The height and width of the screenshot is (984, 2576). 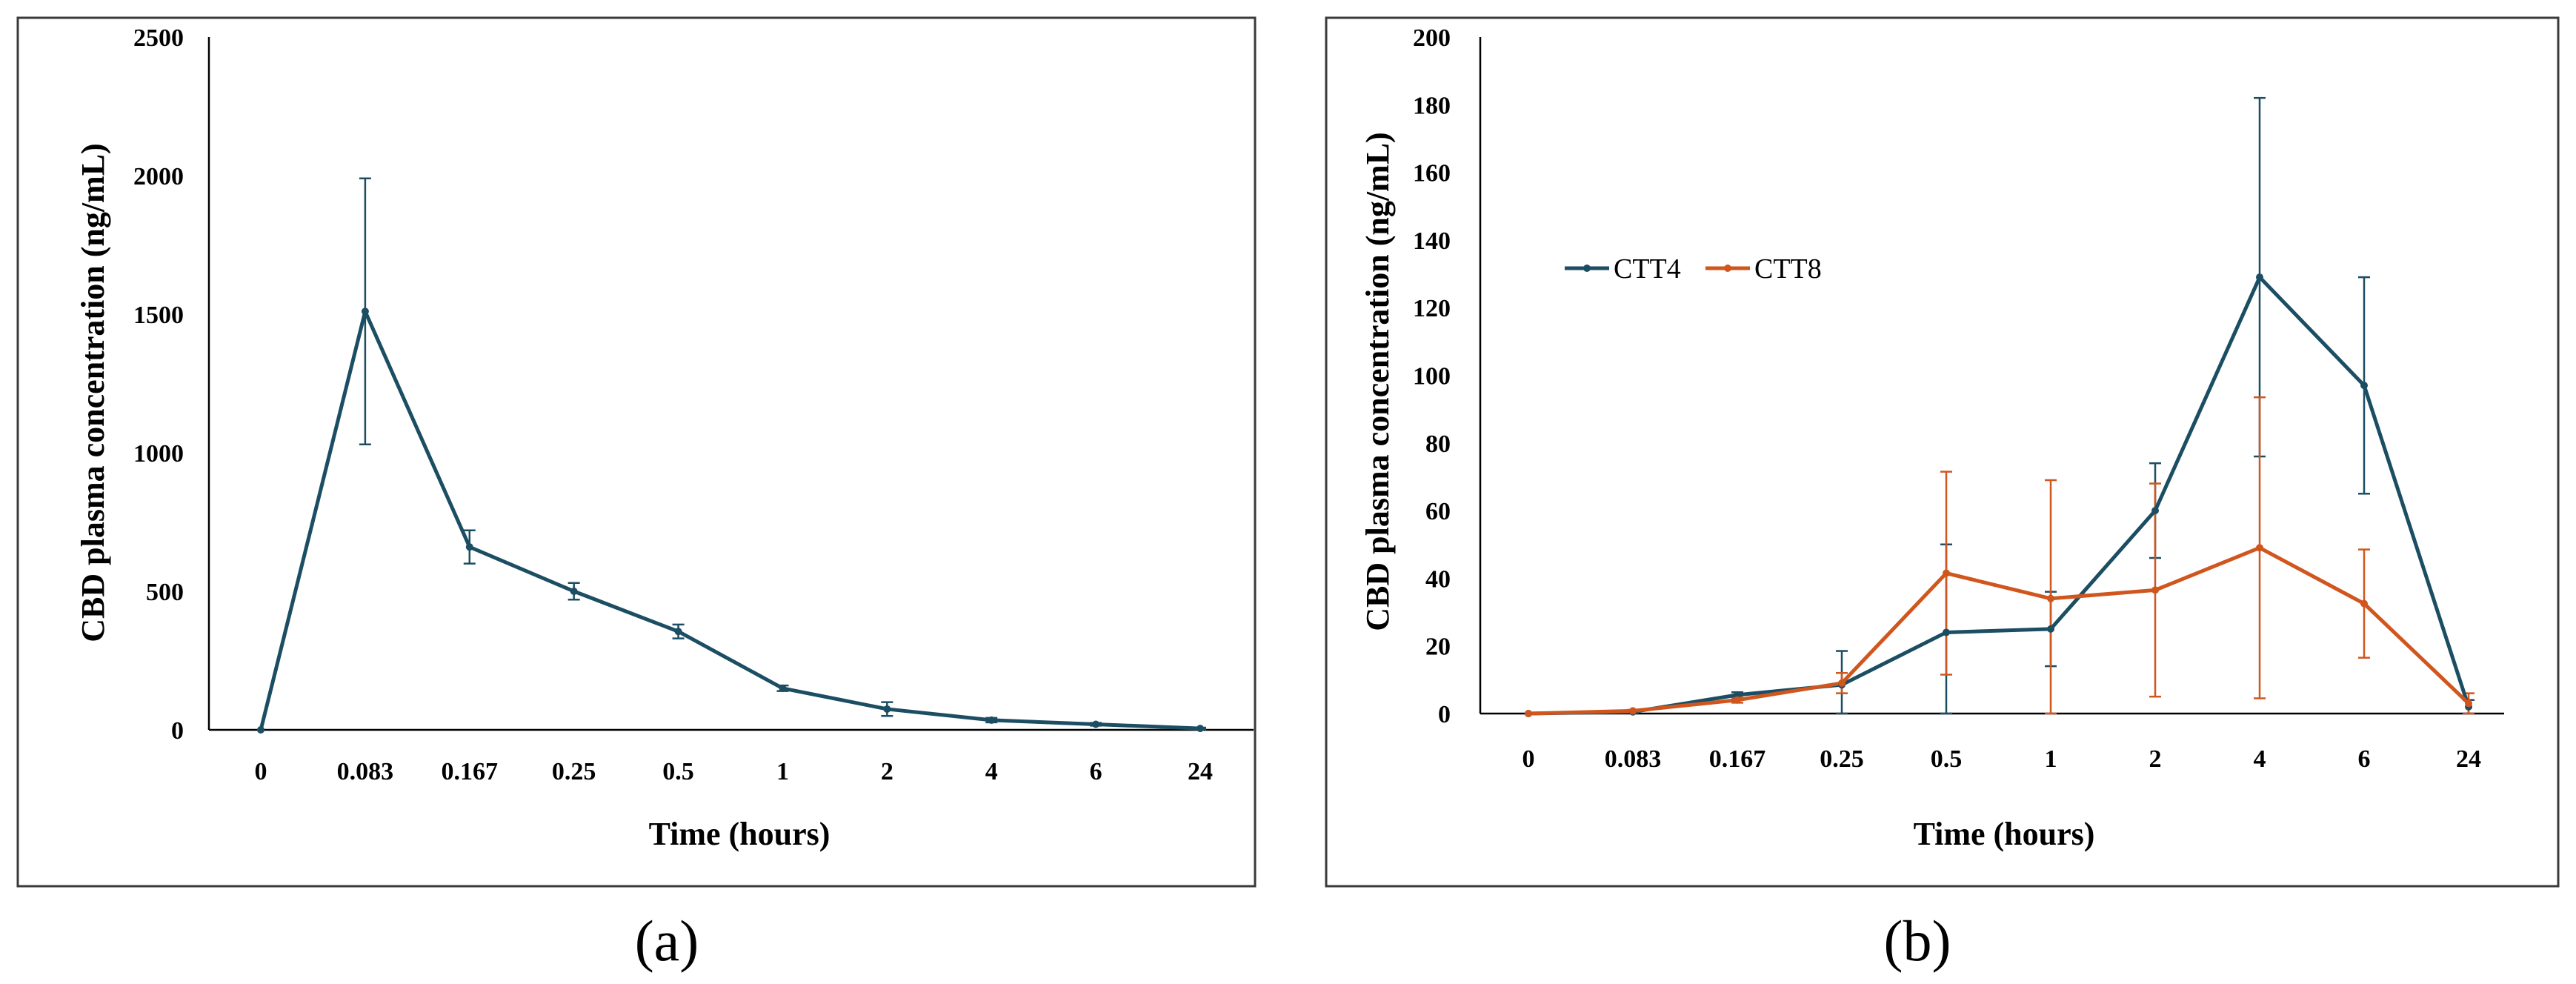 What do you see at coordinates (165, 592) in the screenshot?
I see `y-tick-label: 500` at bounding box center [165, 592].